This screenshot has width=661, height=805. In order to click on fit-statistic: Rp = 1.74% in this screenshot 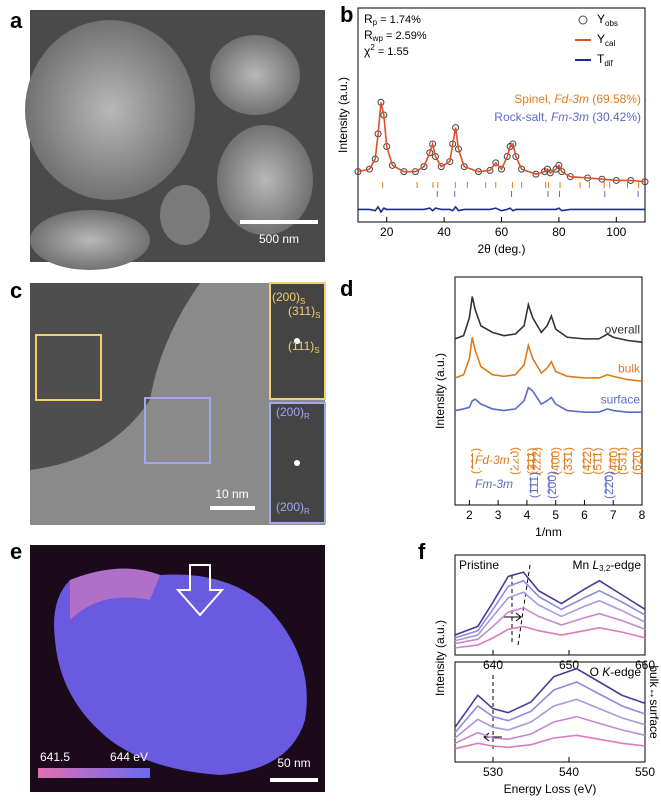, I will do `click(392, 19)`.